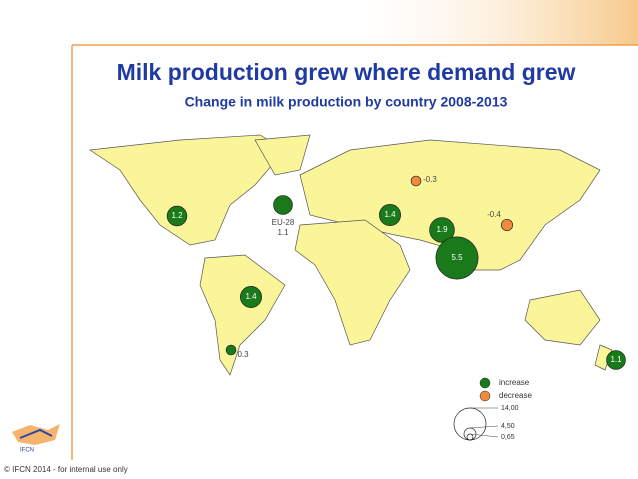 This screenshot has height=479, width=638. What do you see at coordinates (484, 22) in the screenshot?
I see `corner-shade` at bounding box center [484, 22].